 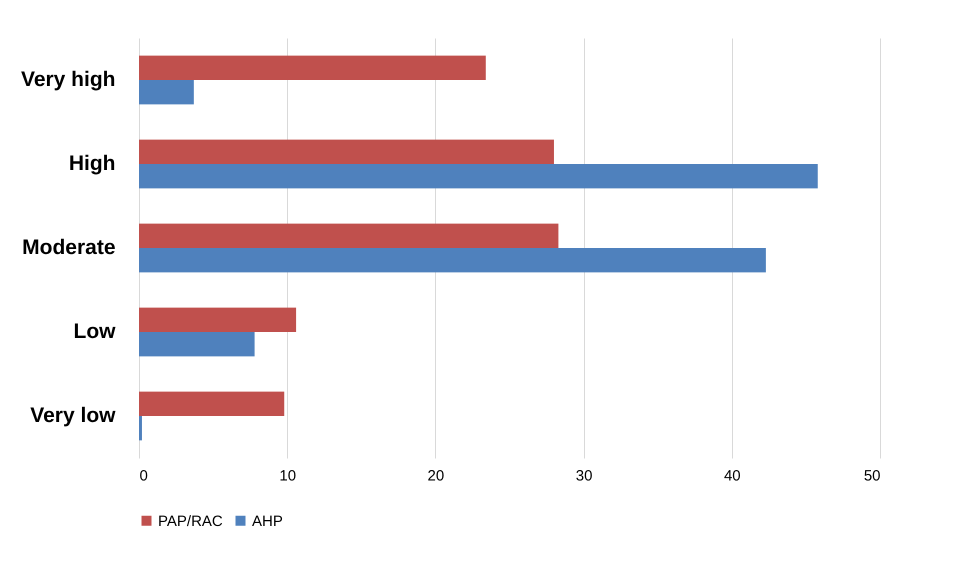 I want to click on x-tick-label: 50, so click(x=872, y=476).